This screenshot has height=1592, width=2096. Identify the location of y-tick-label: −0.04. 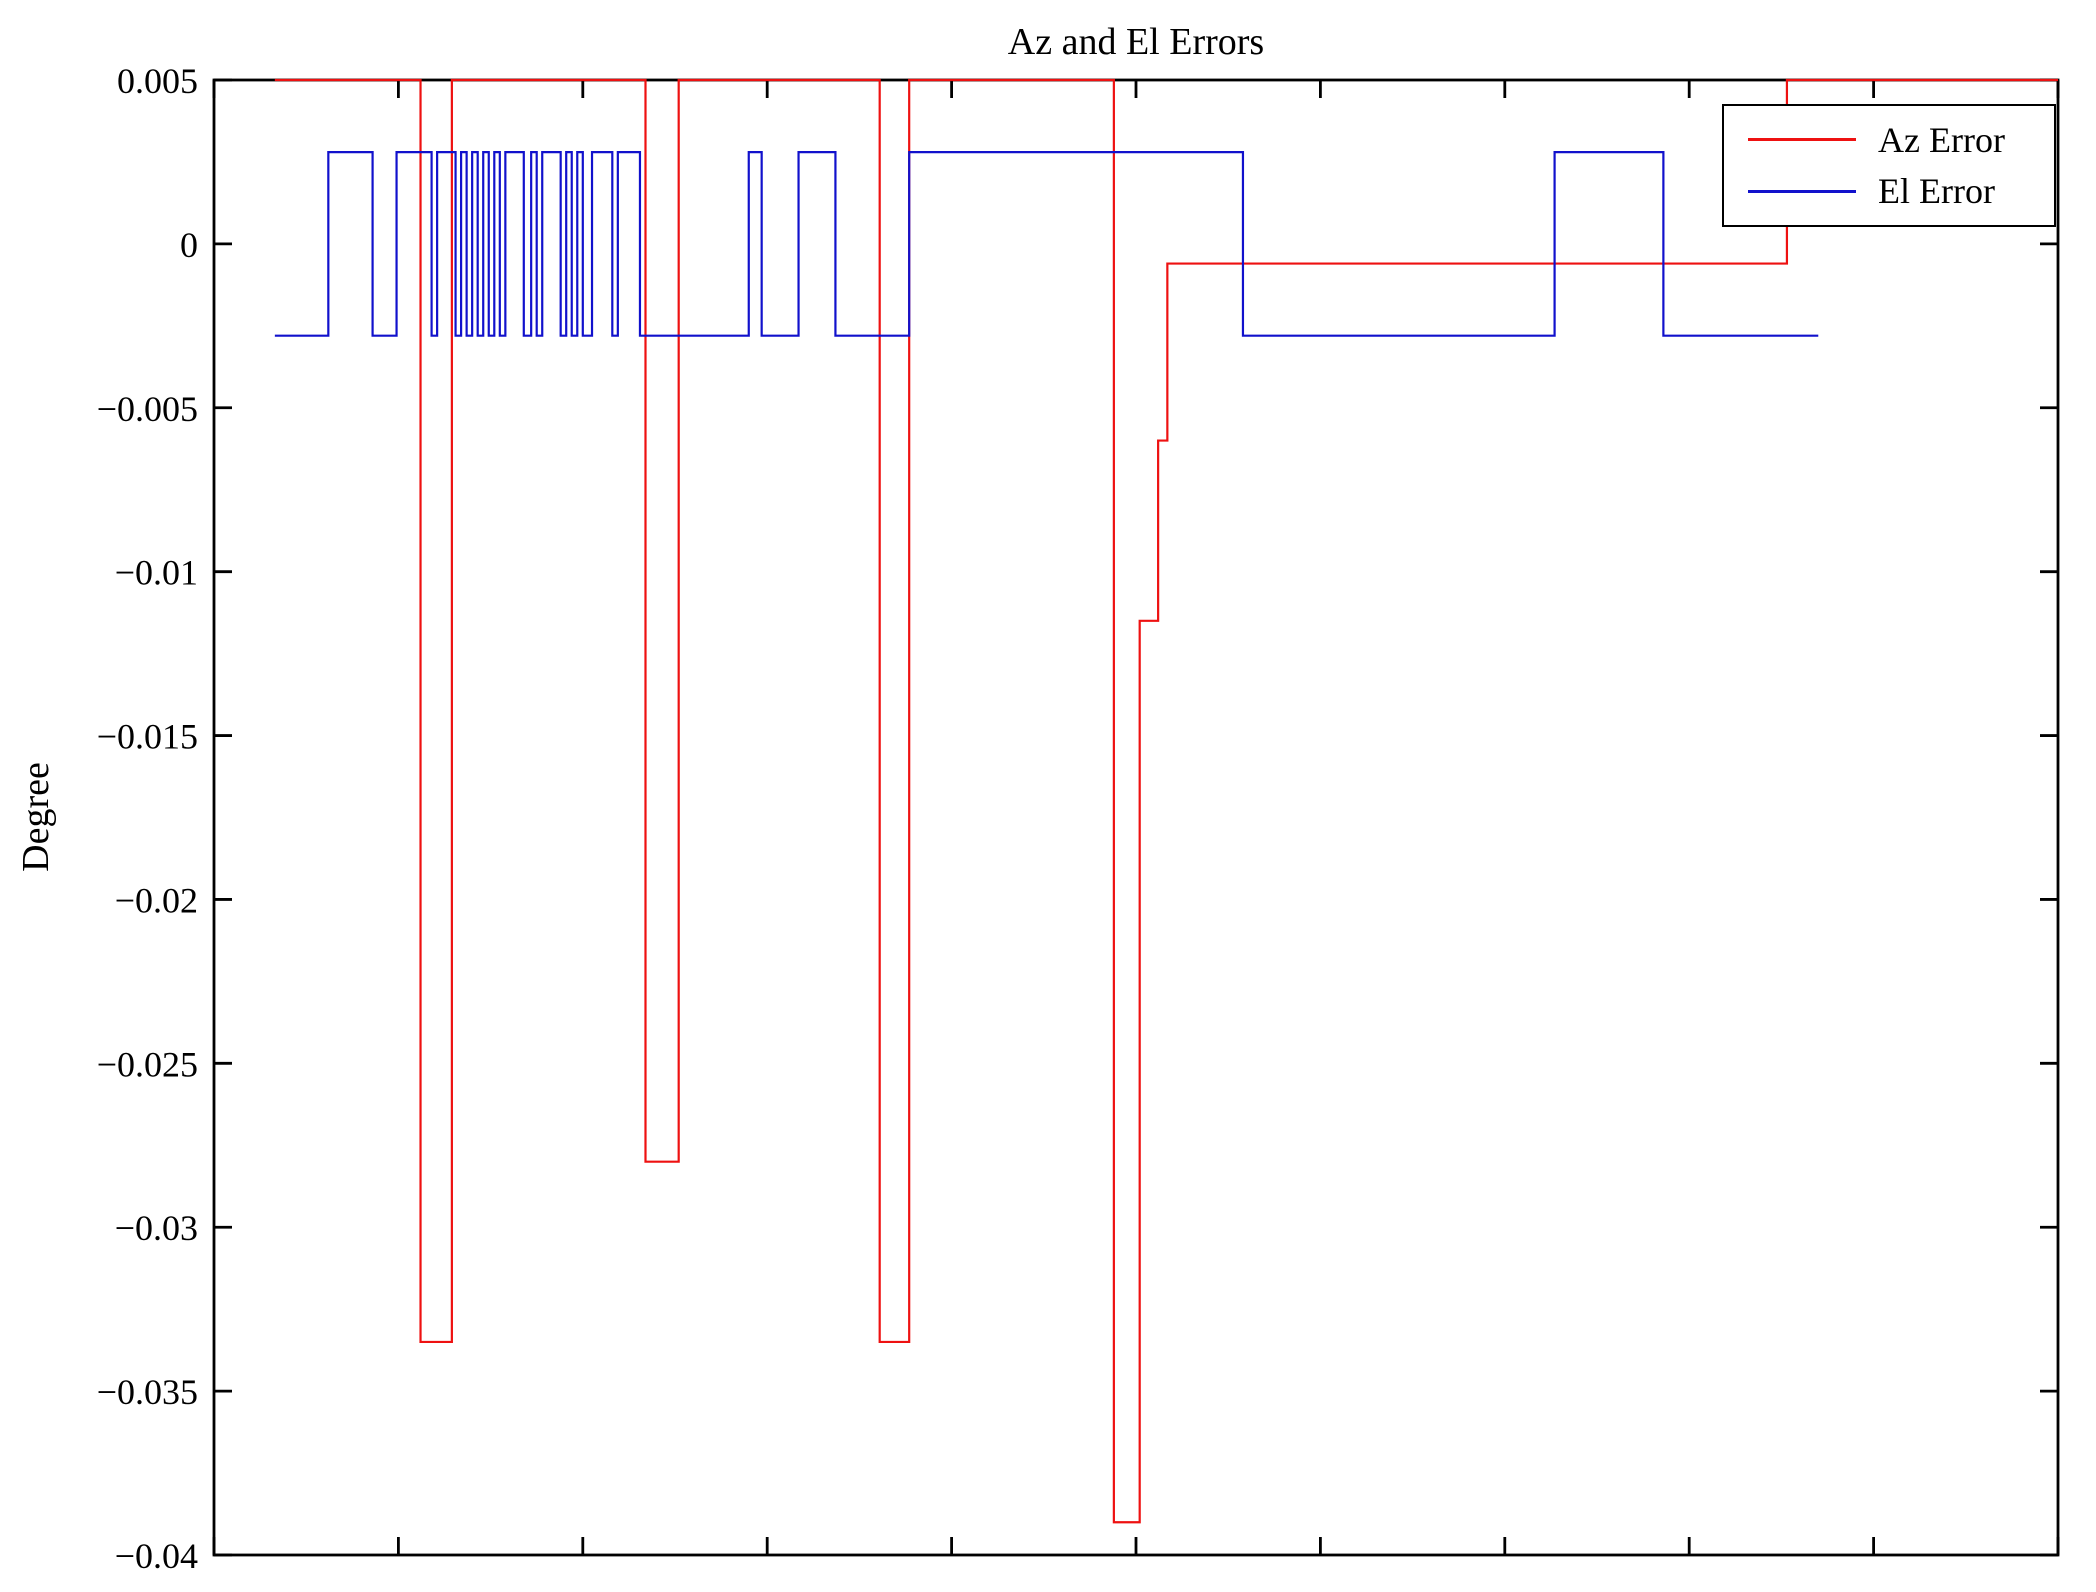
(156, 1556).